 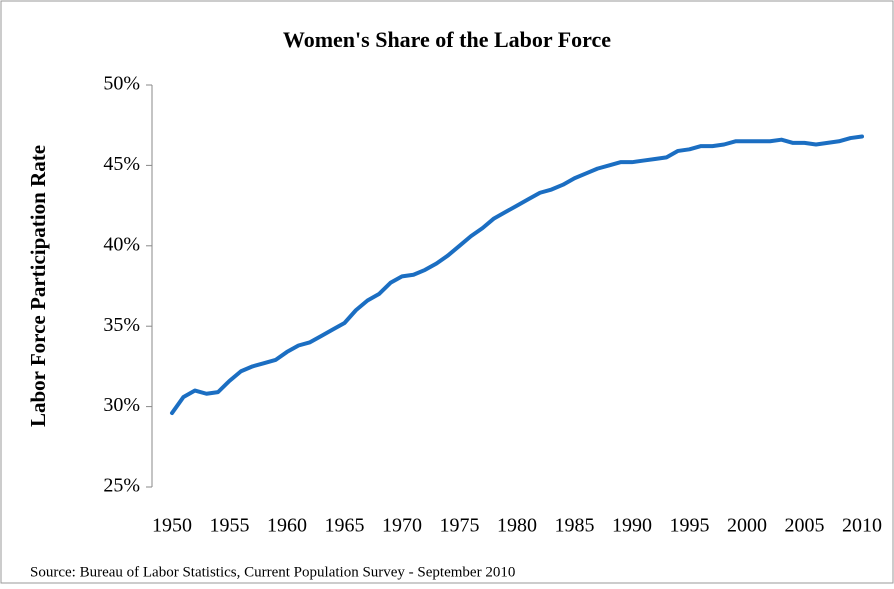 What do you see at coordinates (121, 244) in the screenshot?
I see `y-tick-label: 40%` at bounding box center [121, 244].